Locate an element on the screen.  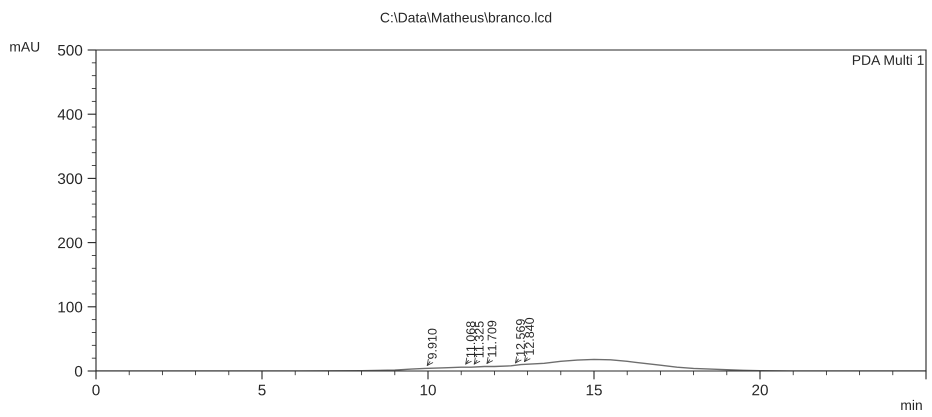
x-tick-label: 5 is located at coordinates (262, 390).